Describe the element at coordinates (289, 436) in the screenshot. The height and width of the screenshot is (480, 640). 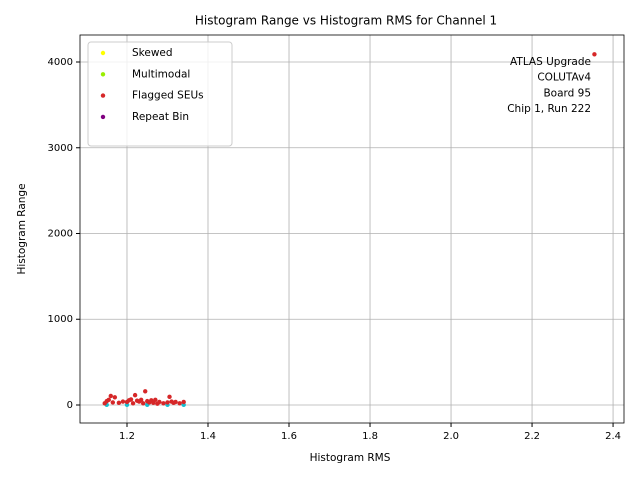
I see `x-tick-label: 1.6` at that location.